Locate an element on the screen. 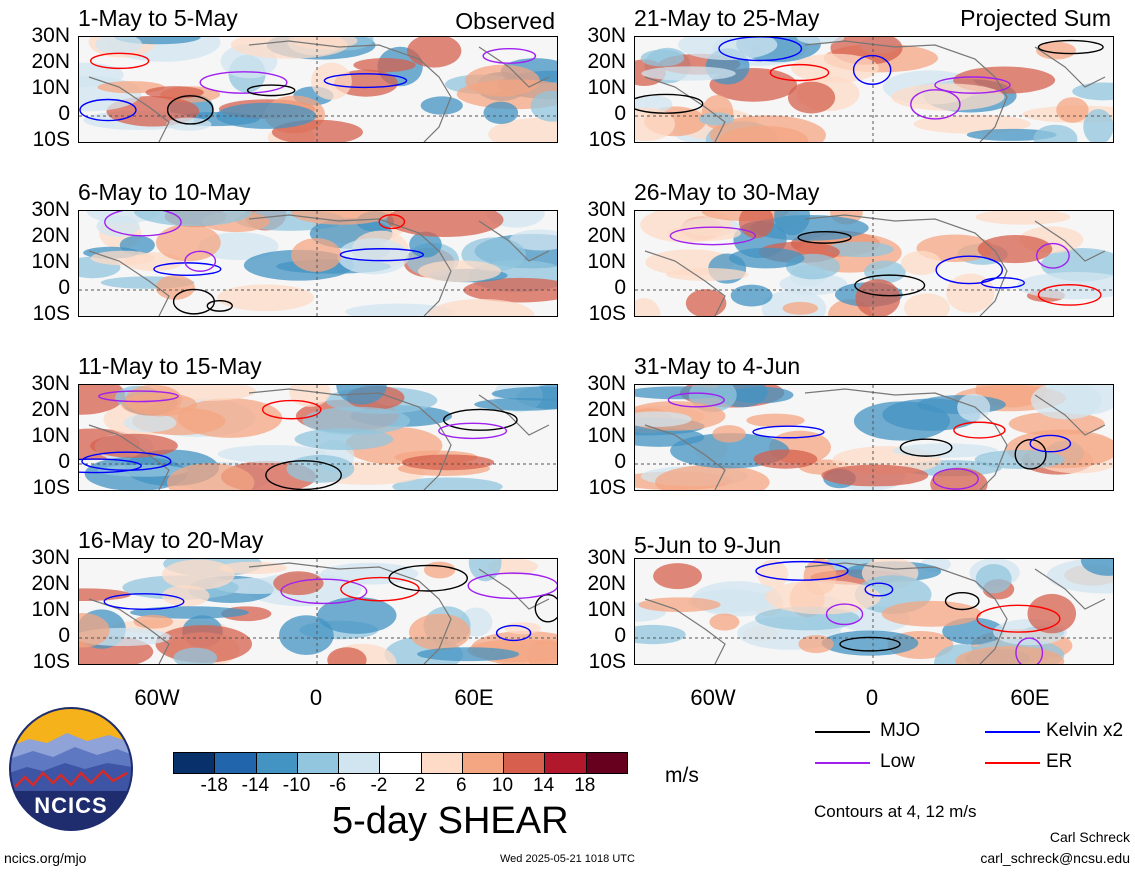 The image size is (1135, 872). y-tick-right-row3-1: 20N is located at coordinates (606, 409).